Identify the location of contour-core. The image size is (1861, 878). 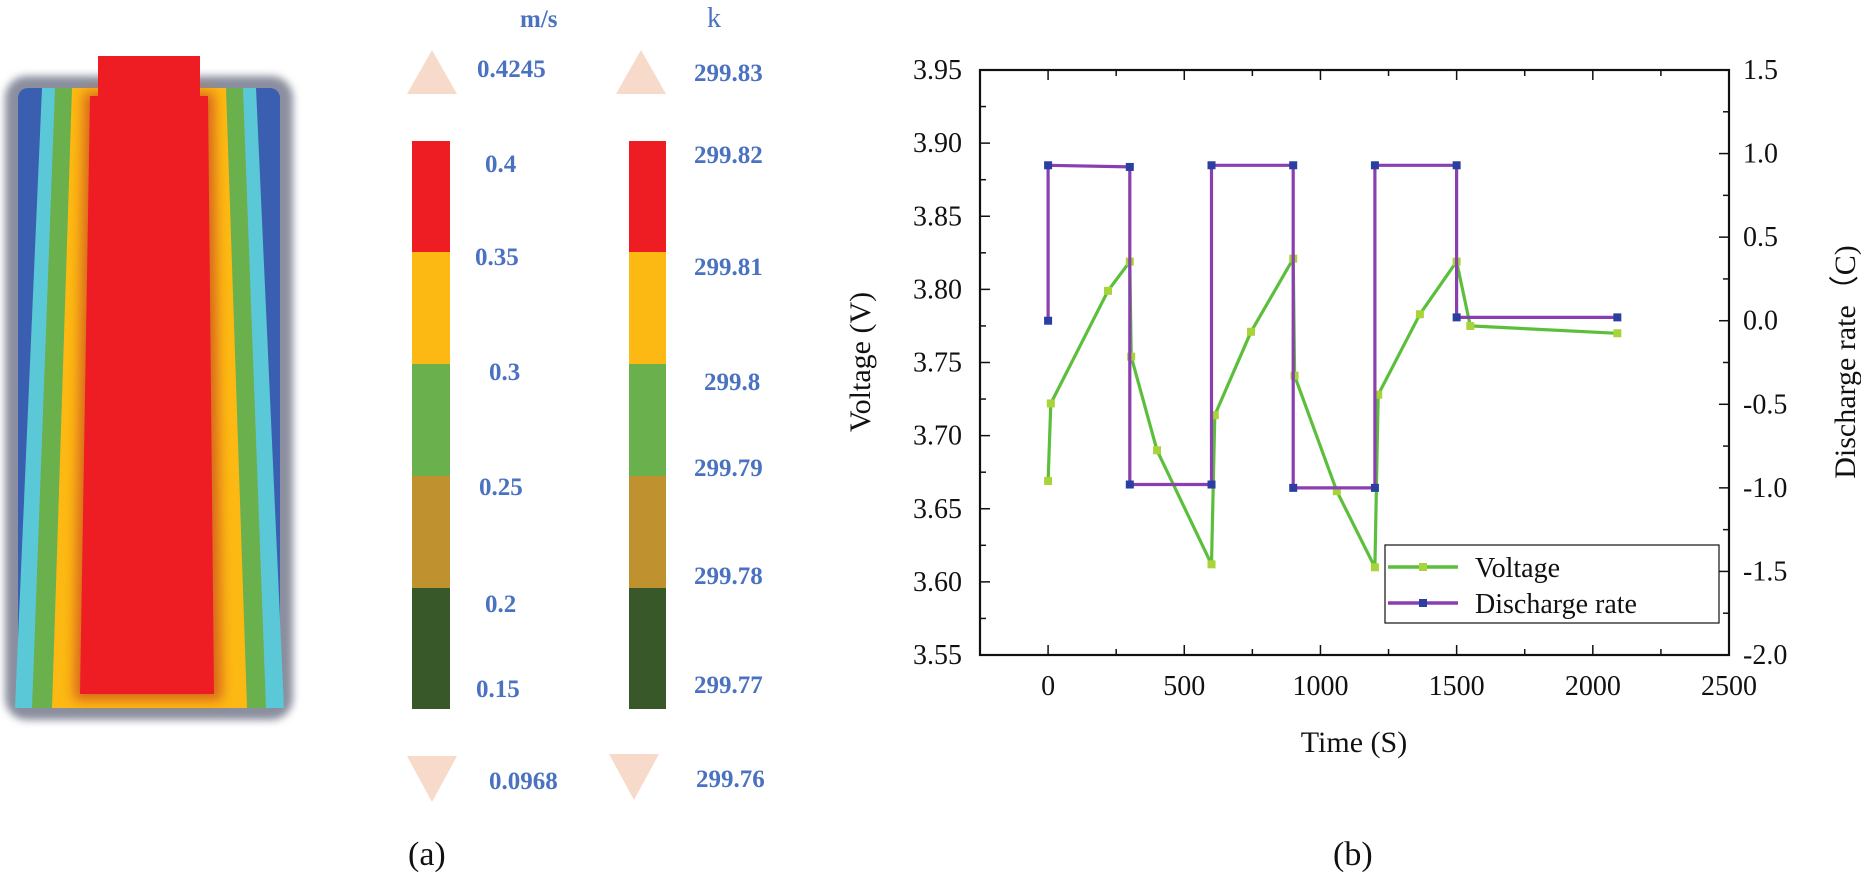
(147, 395).